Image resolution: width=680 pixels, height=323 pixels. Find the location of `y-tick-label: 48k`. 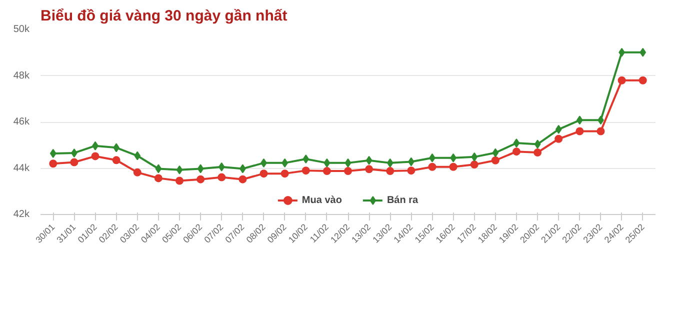

y-tick-label: 48k is located at coordinates (21, 76).